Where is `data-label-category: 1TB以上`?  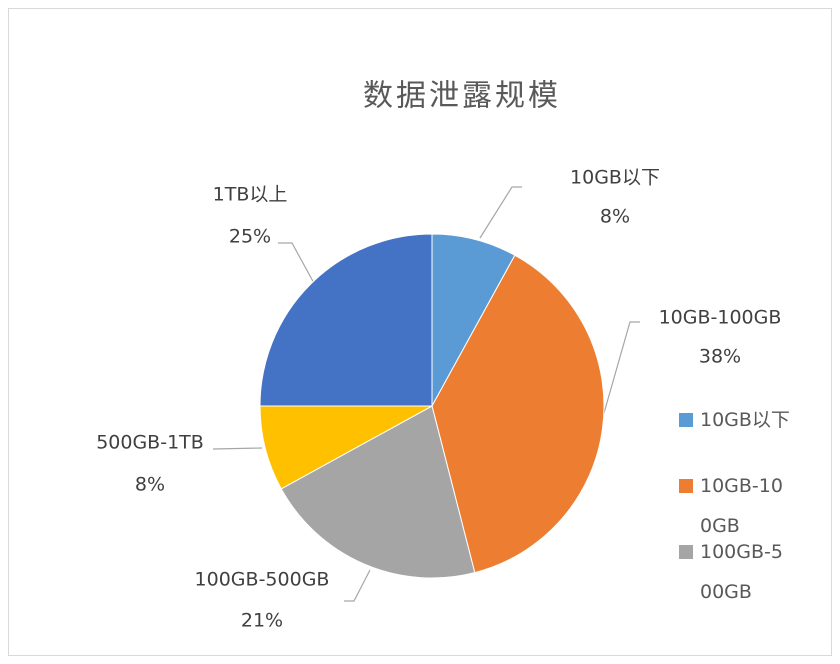 data-label-category: 1TB以上 is located at coordinates (250, 195).